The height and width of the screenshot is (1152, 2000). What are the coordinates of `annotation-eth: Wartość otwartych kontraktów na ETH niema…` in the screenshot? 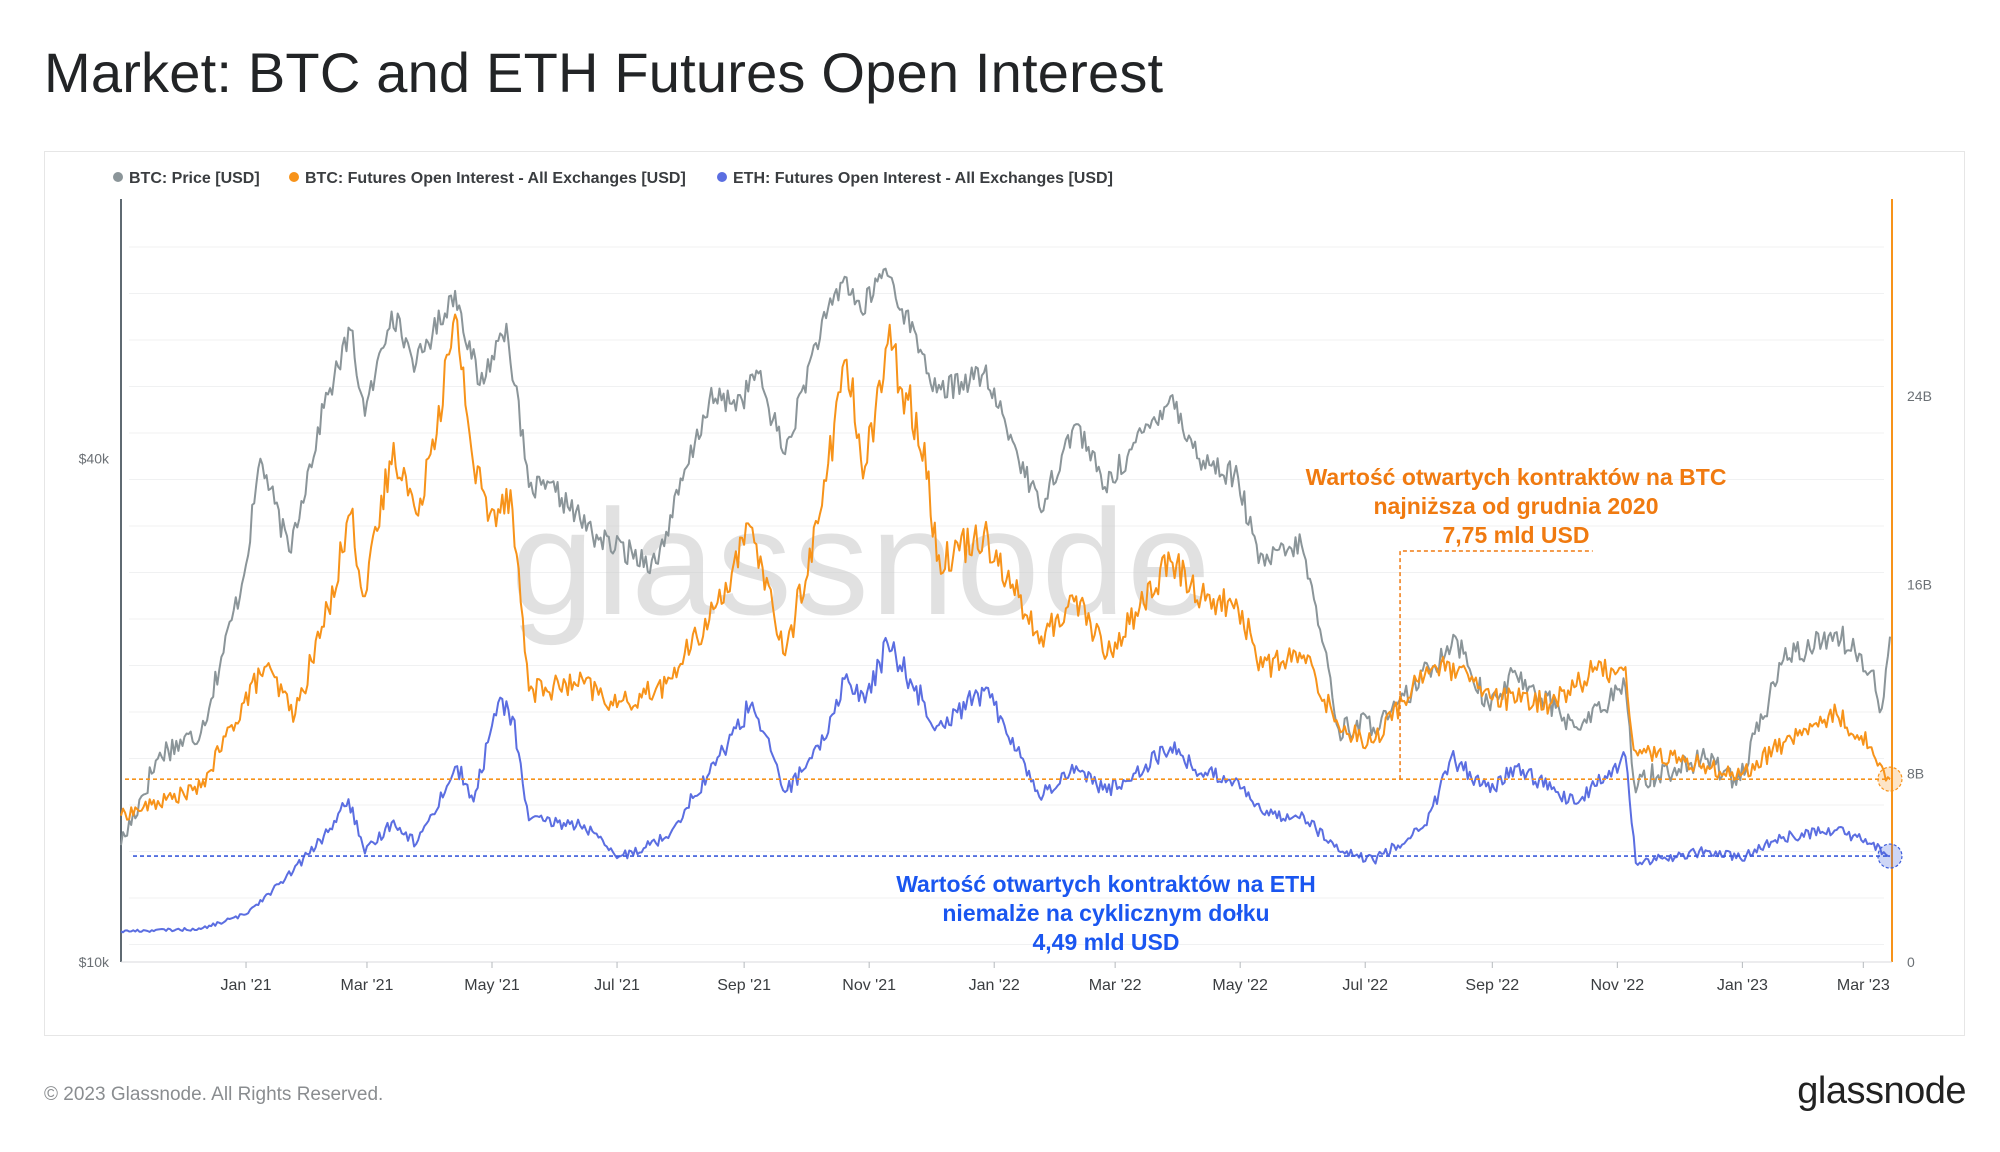 It's located at (1106, 913).